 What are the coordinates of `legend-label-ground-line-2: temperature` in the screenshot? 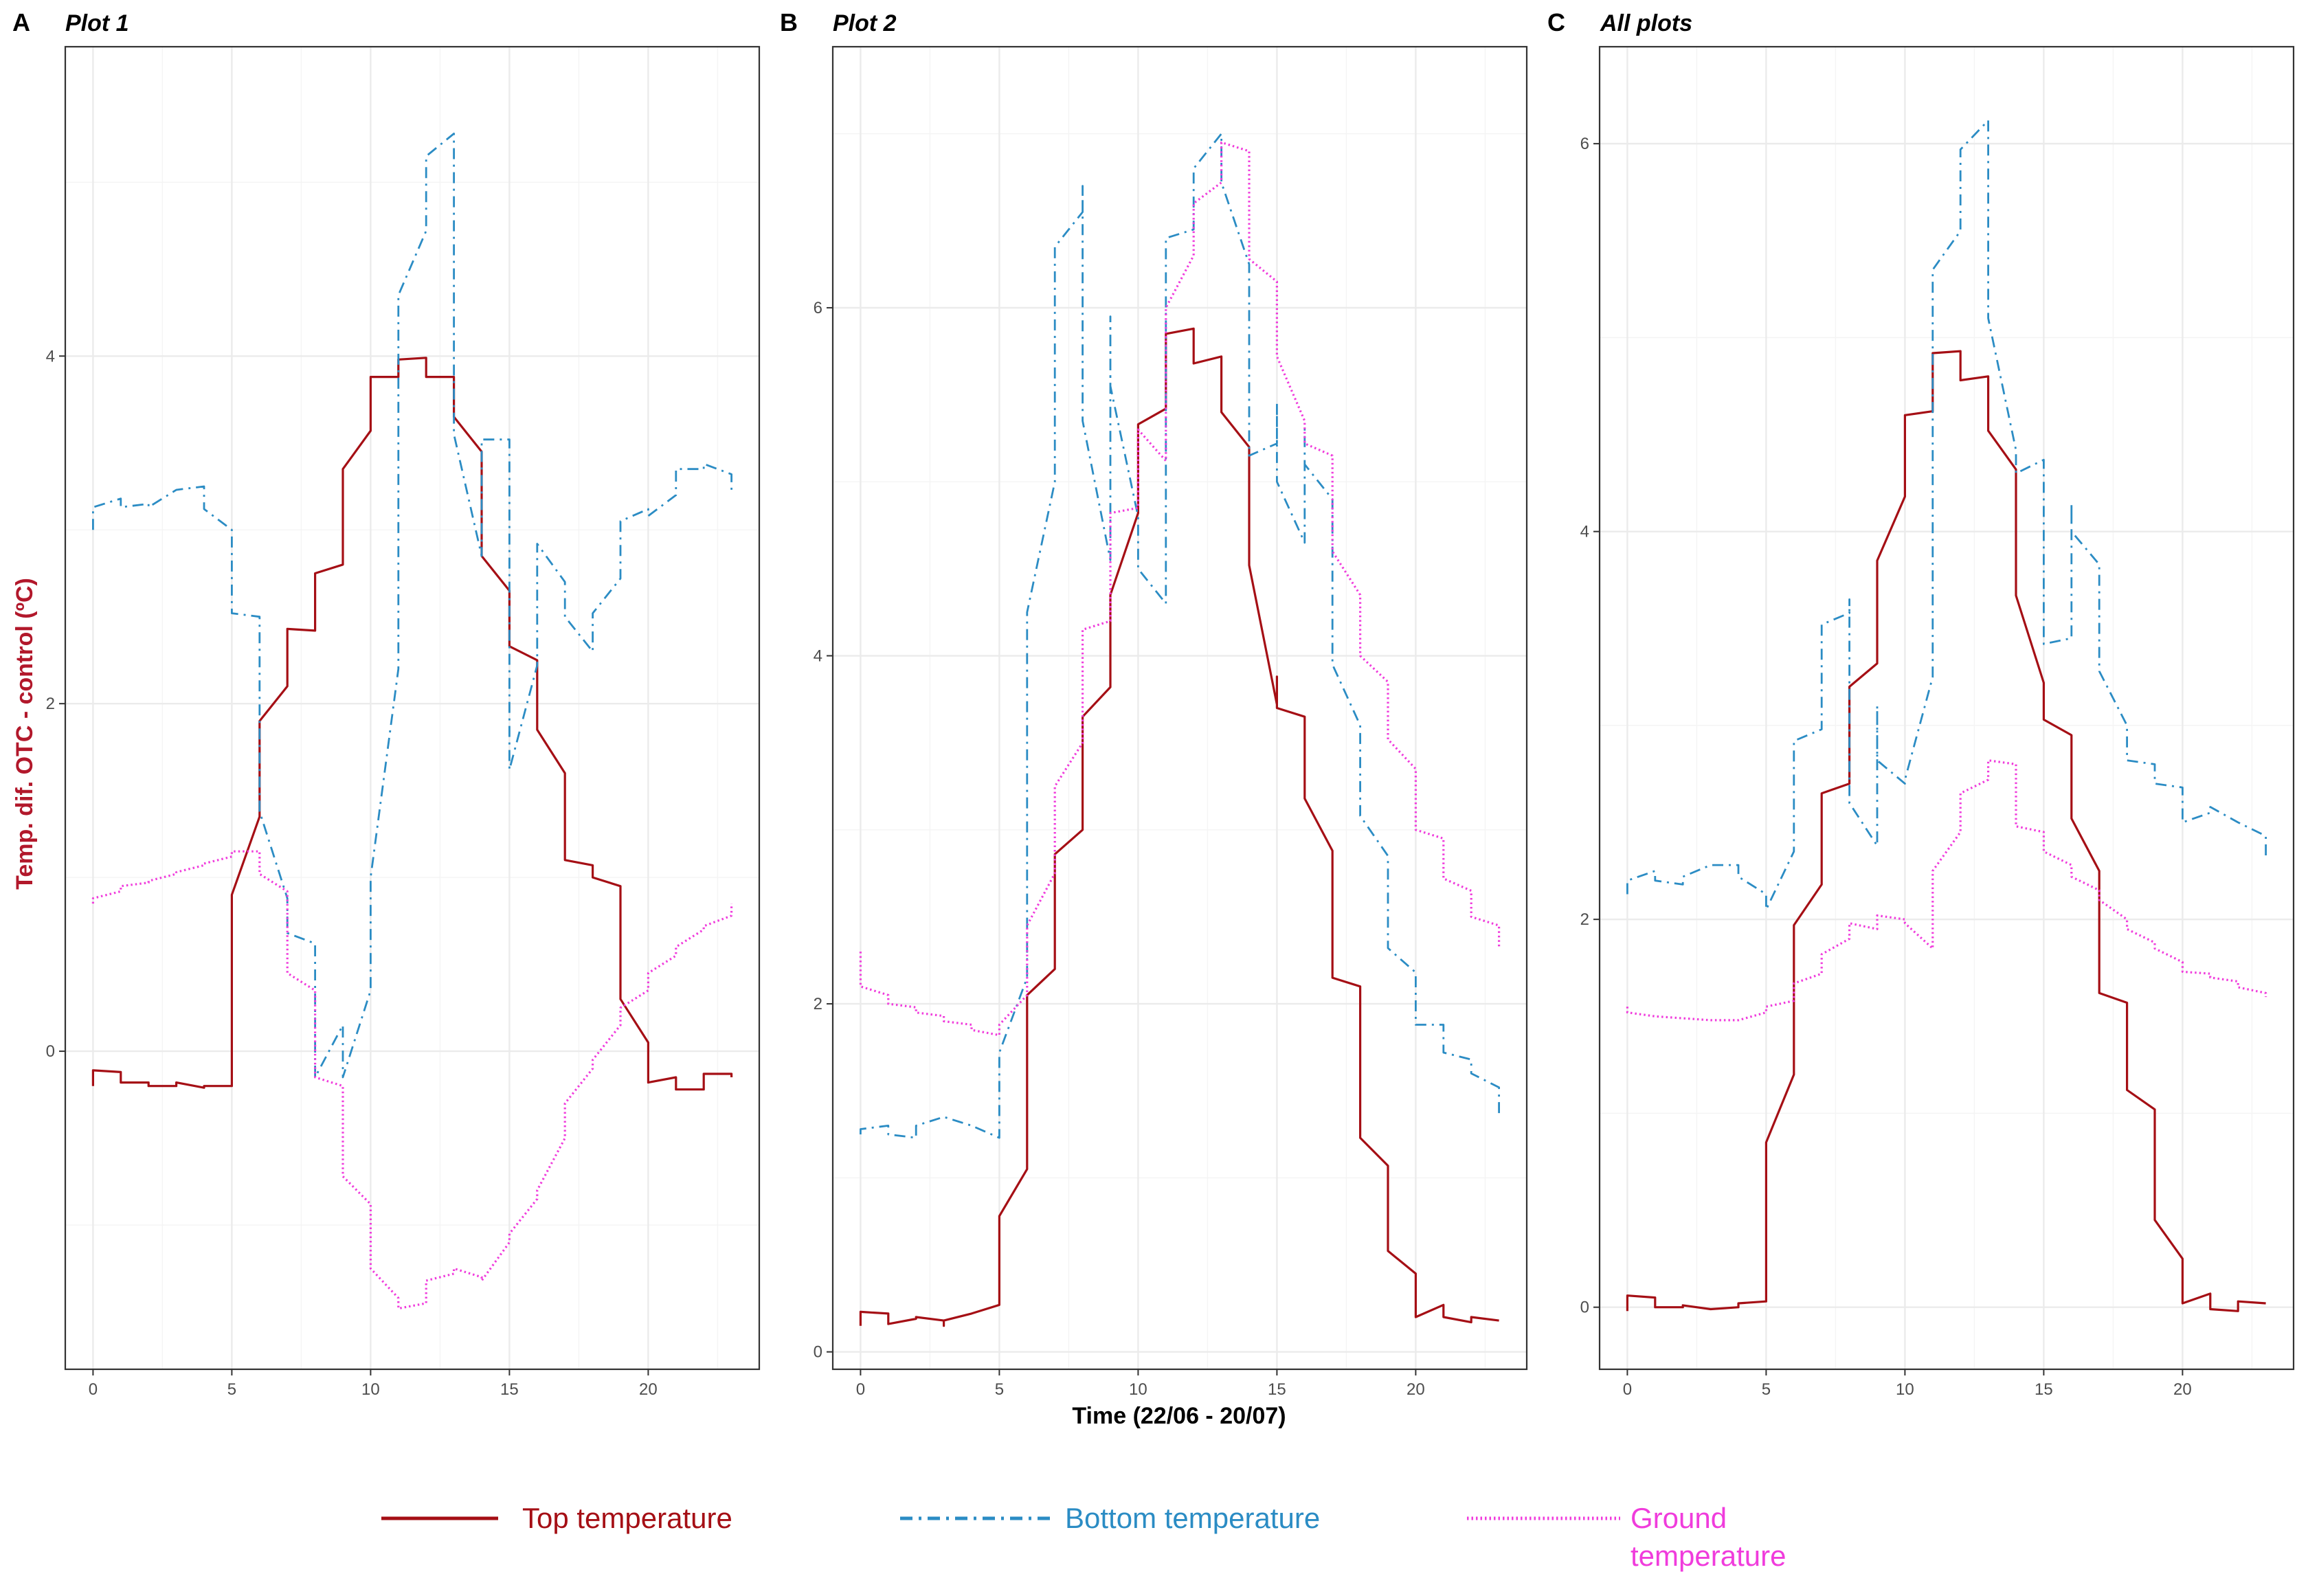 It's located at (1708, 1556).